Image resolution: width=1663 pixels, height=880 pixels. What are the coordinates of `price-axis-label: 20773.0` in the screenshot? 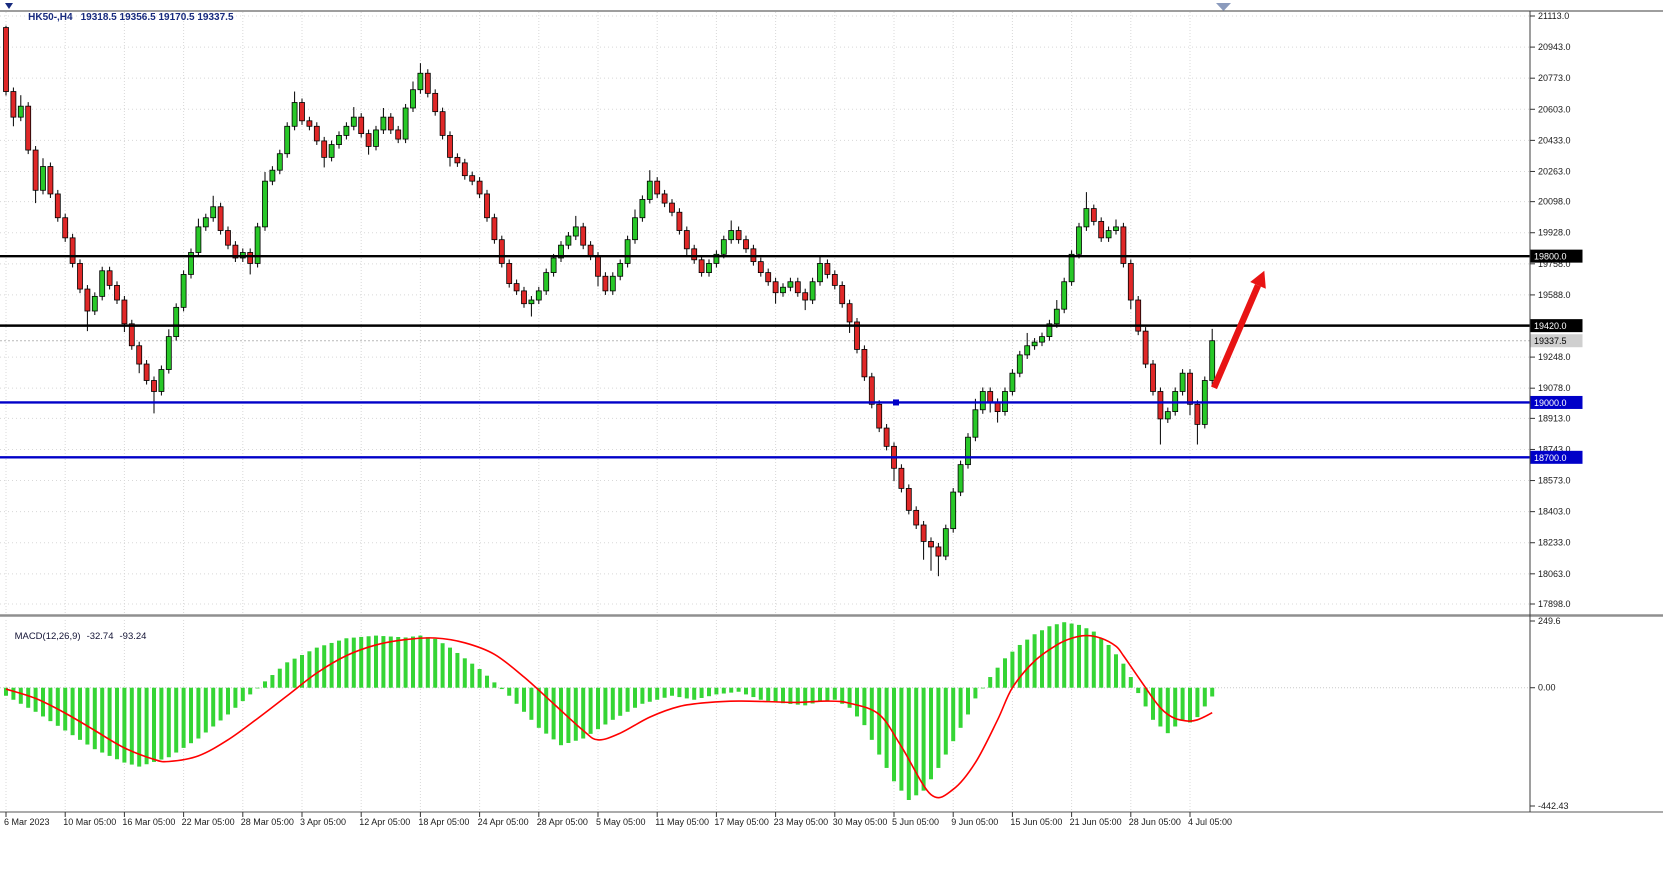 It's located at (1554, 78).